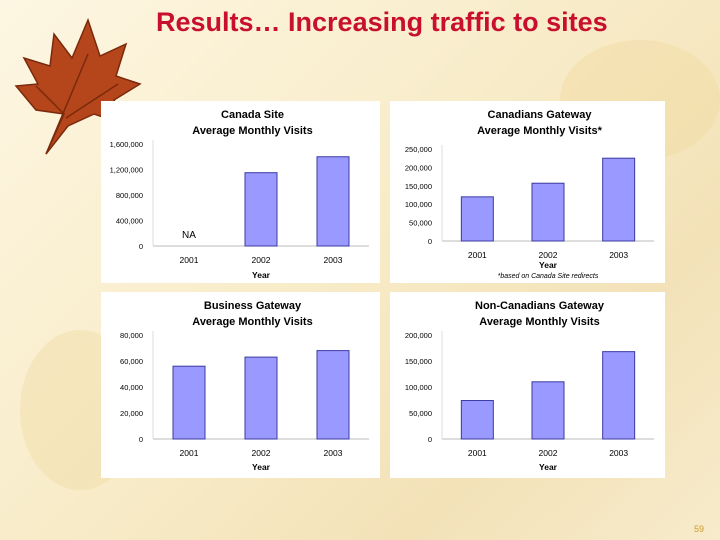 The width and height of the screenshot is (720, 540). What do you see at coordinates (131, 335) in the screenshot?
I see `y-tick-label: 80,000` at bounding box center [131, 335].